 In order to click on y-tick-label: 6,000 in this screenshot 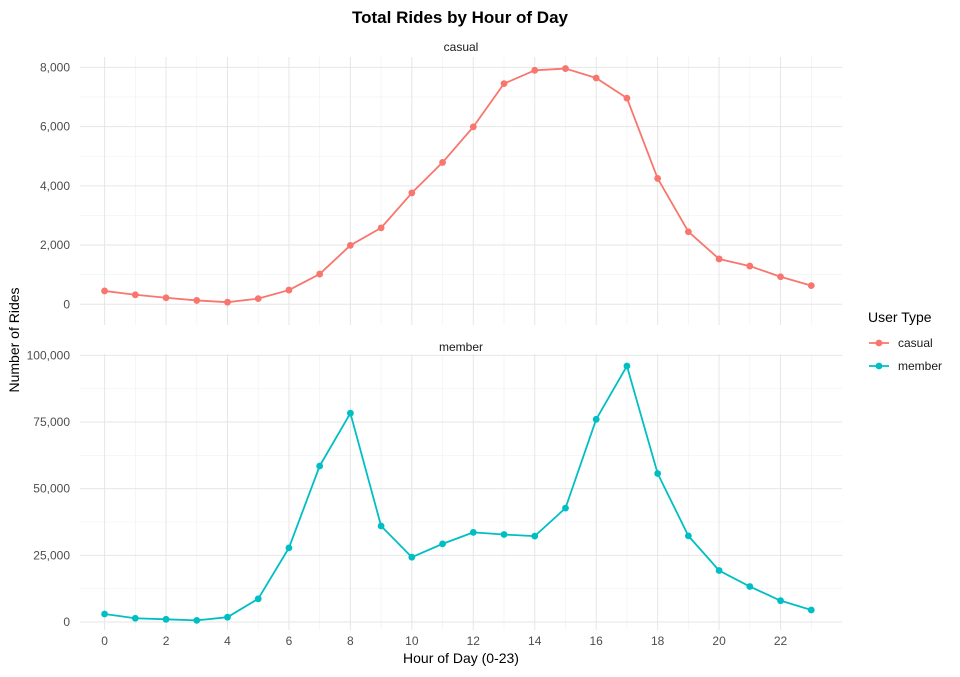, I will do `click(55, 127)`.